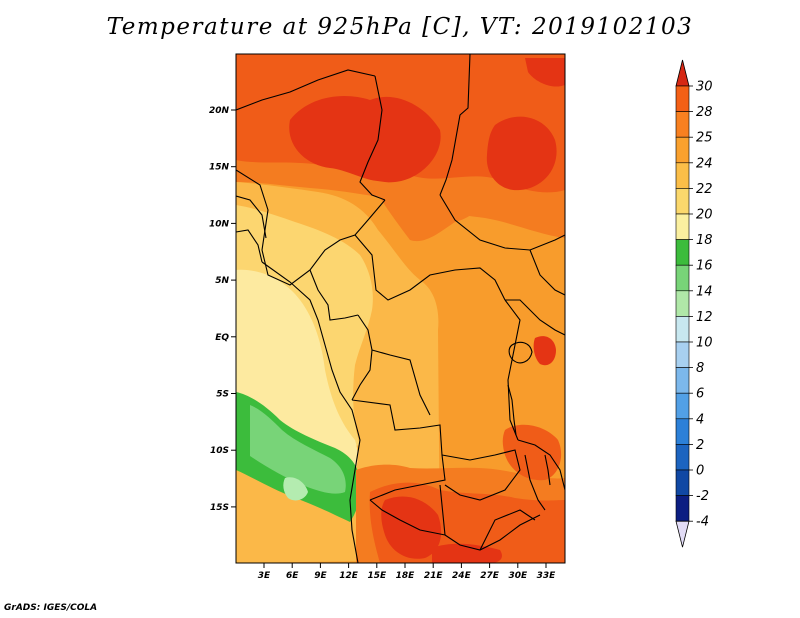 The image size is (800, 618). Describe the element at coordinates (349, 576) in the screenshot. I see `lon-tick-label: 12E` at that location.